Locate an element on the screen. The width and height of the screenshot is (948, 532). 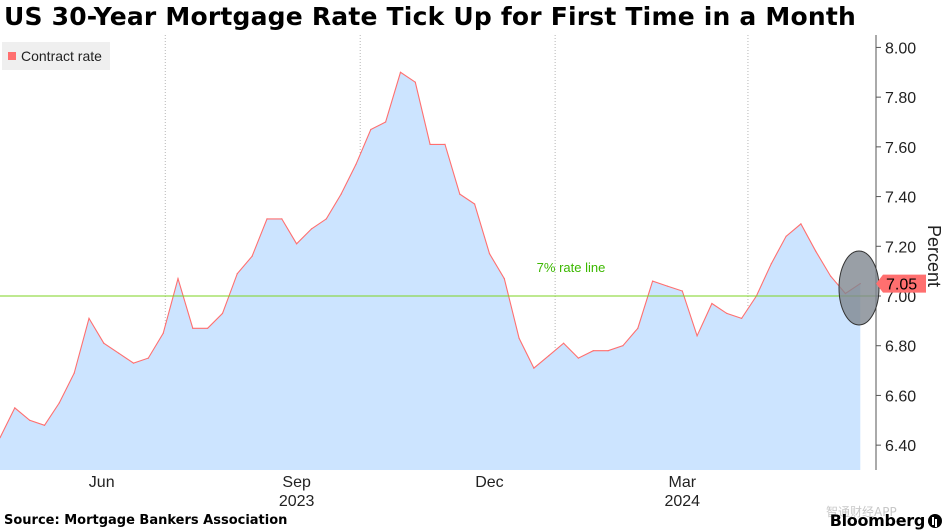
x-year-label-2023: 2023 is located at coordinates (297, 501).